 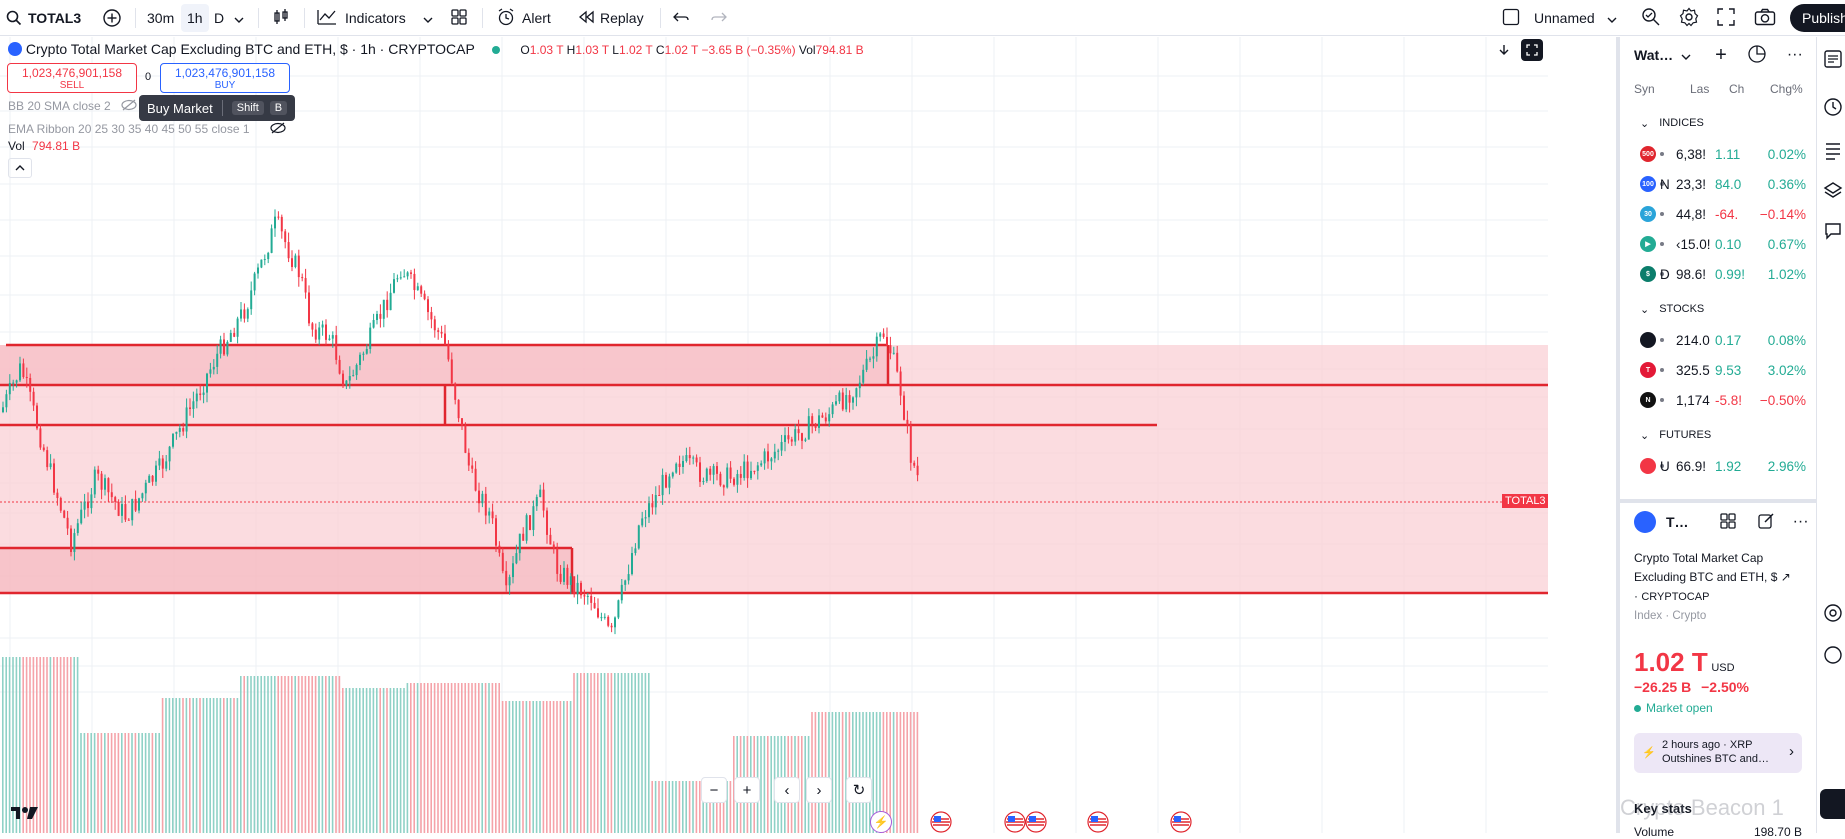 What do you see at coordinates (59, 106) in the screenshot?
I see `bb-indicator-label: BB 20 SMA close 2` at bounding box center [59, 106].